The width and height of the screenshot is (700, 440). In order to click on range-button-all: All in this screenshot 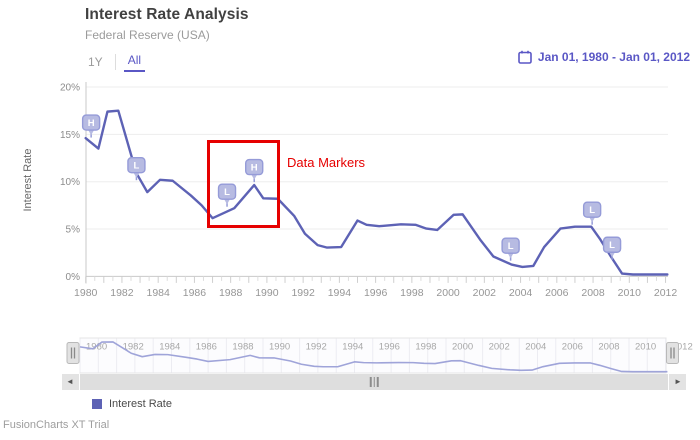, I will do `click(134, 61)`.